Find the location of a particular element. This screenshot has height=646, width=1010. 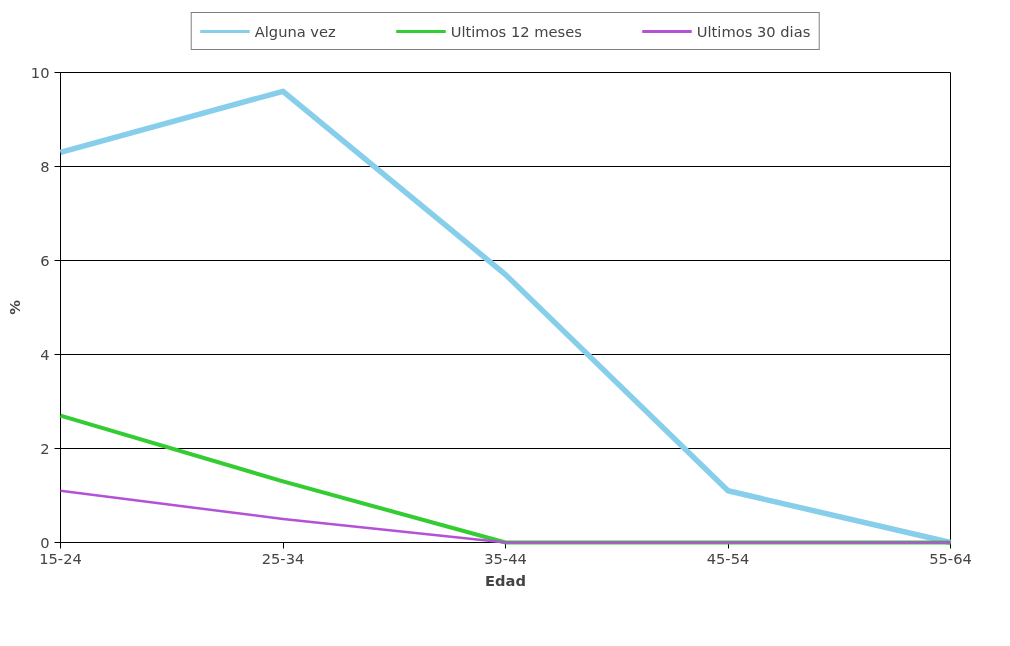

x-axis-title: Edad is located at coordinates (505, 580).